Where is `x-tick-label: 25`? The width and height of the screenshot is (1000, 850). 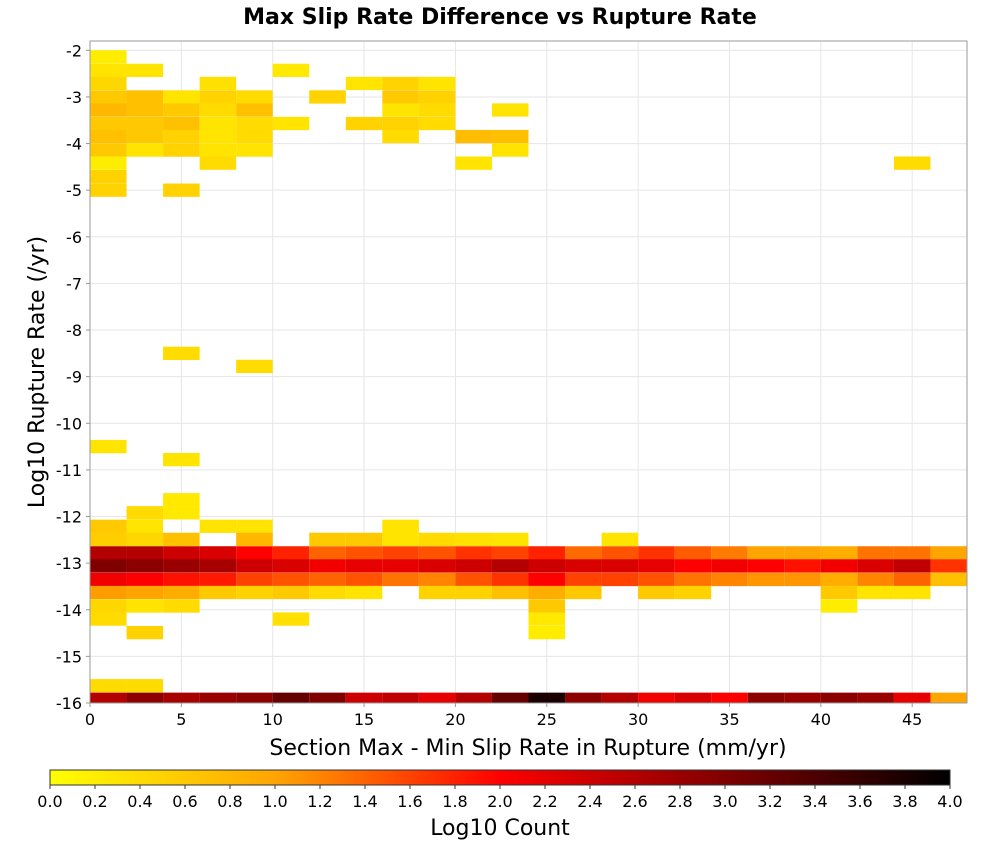
x-tick-label: 25 is located at coordinates (547, 719).